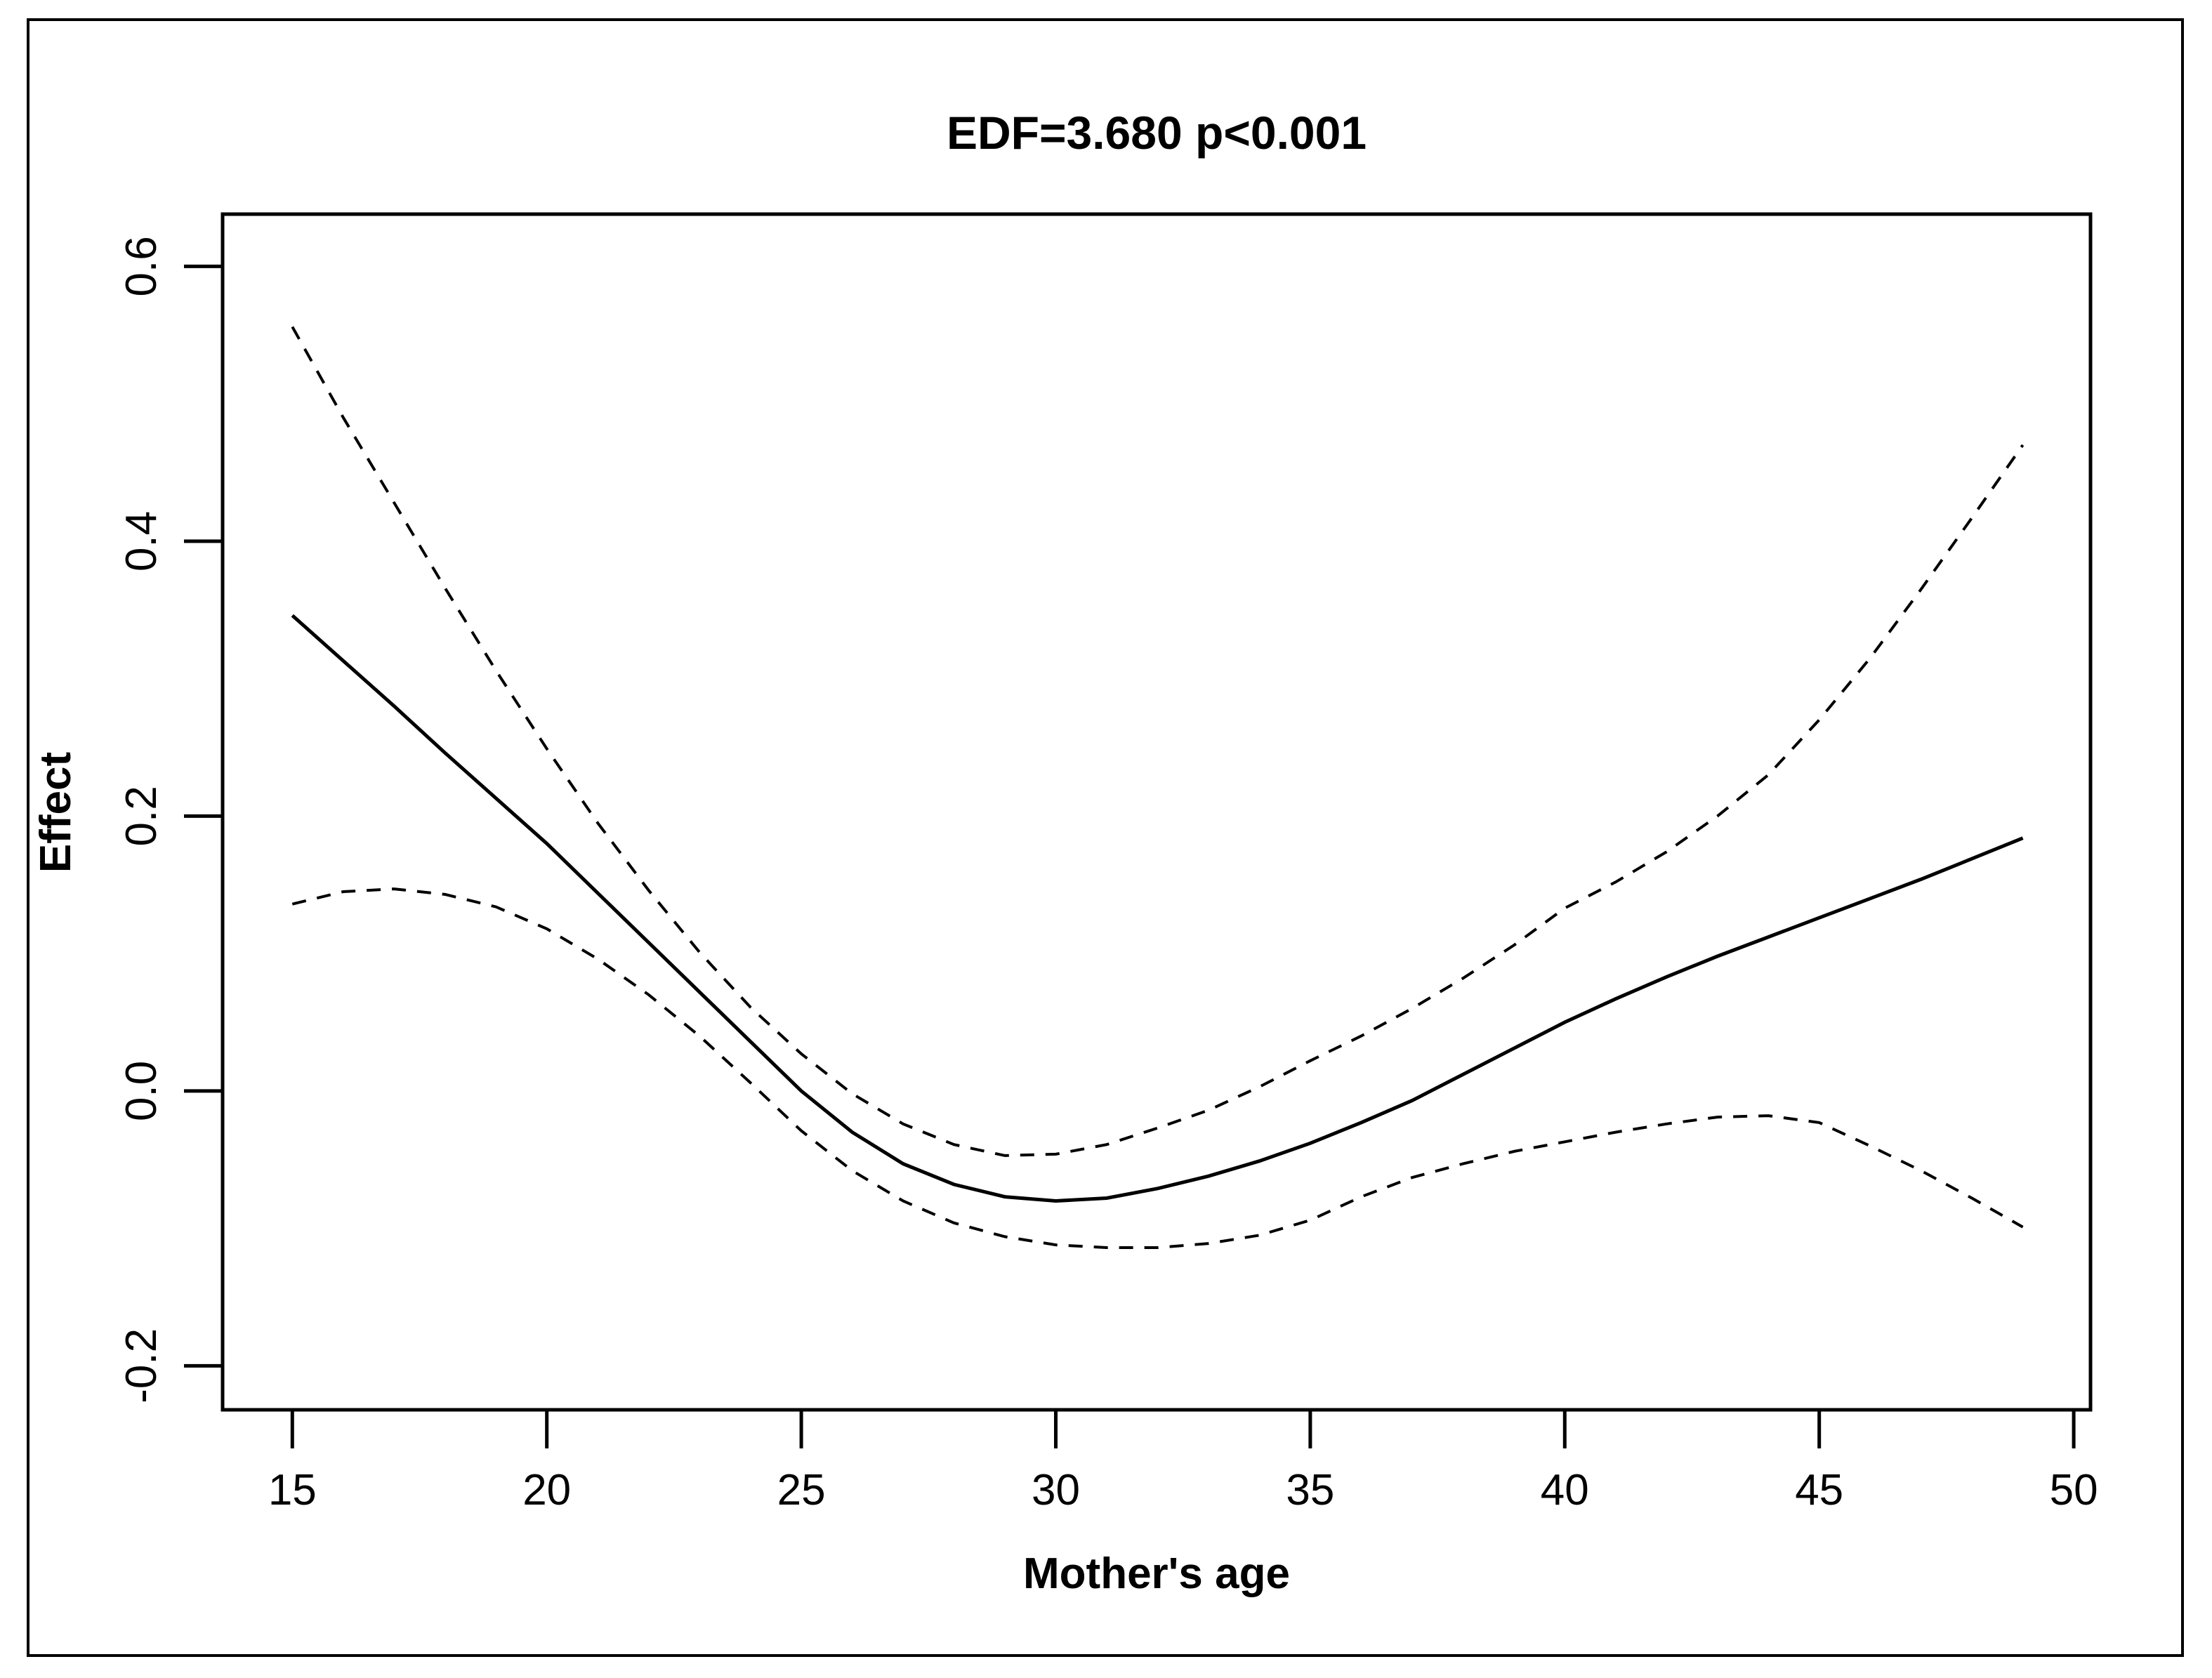 The width and height of the screenshot is (2212, 1678). I want to click on x-tick-label: 45, so click(1819, 1490).